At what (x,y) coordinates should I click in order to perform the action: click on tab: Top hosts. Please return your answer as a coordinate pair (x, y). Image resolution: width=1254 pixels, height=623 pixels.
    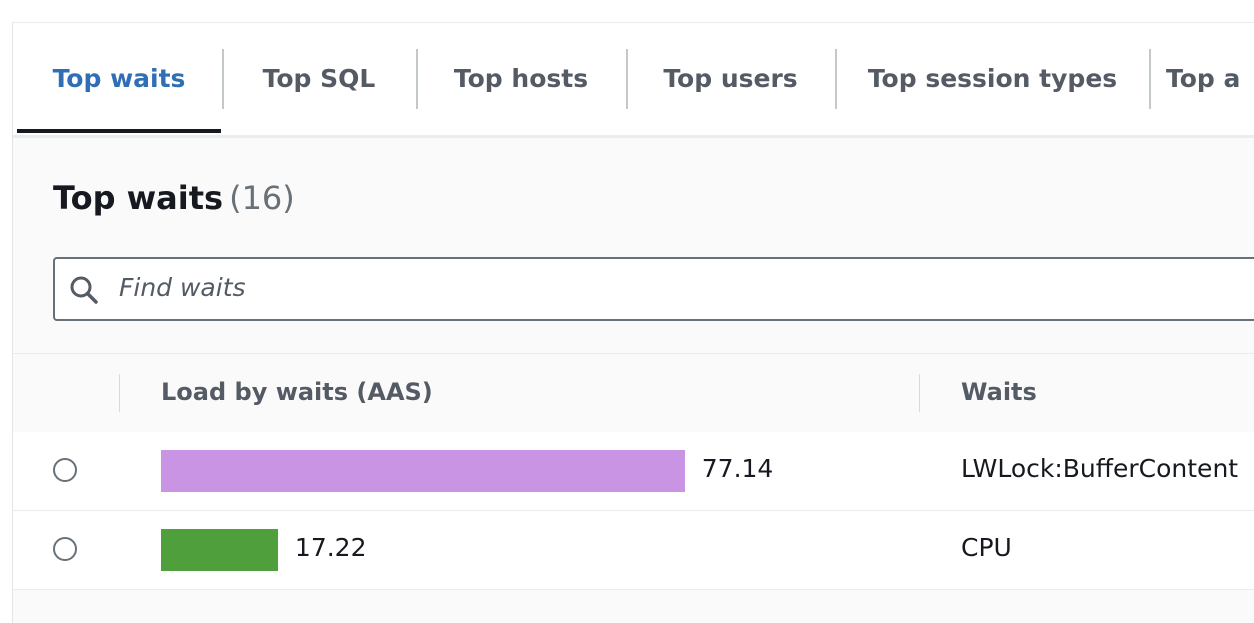
    Looking at the image, I should click on (521, 78).